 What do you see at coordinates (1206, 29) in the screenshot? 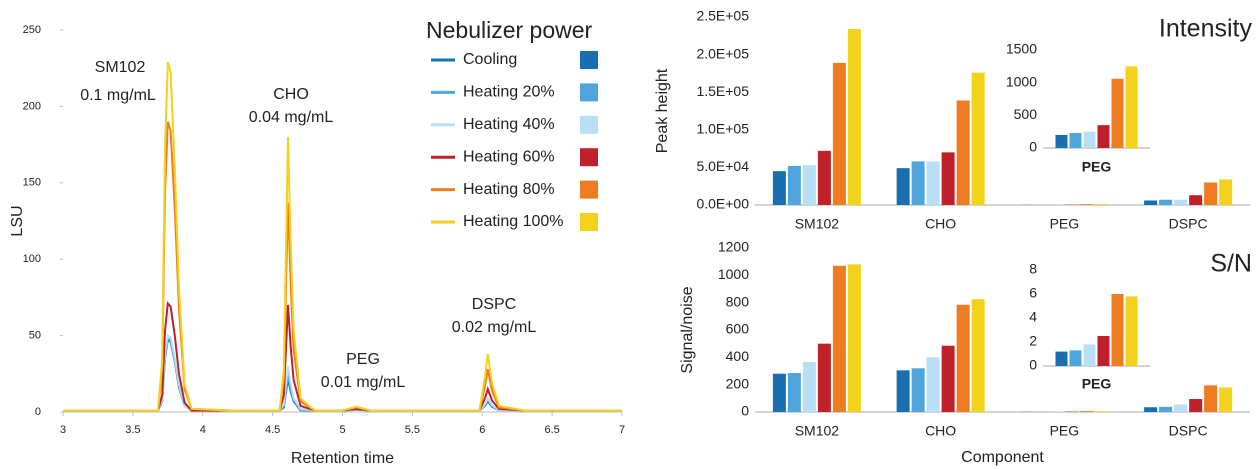
I see `panel-label: Intensity` at bounding box center [1206, 29].